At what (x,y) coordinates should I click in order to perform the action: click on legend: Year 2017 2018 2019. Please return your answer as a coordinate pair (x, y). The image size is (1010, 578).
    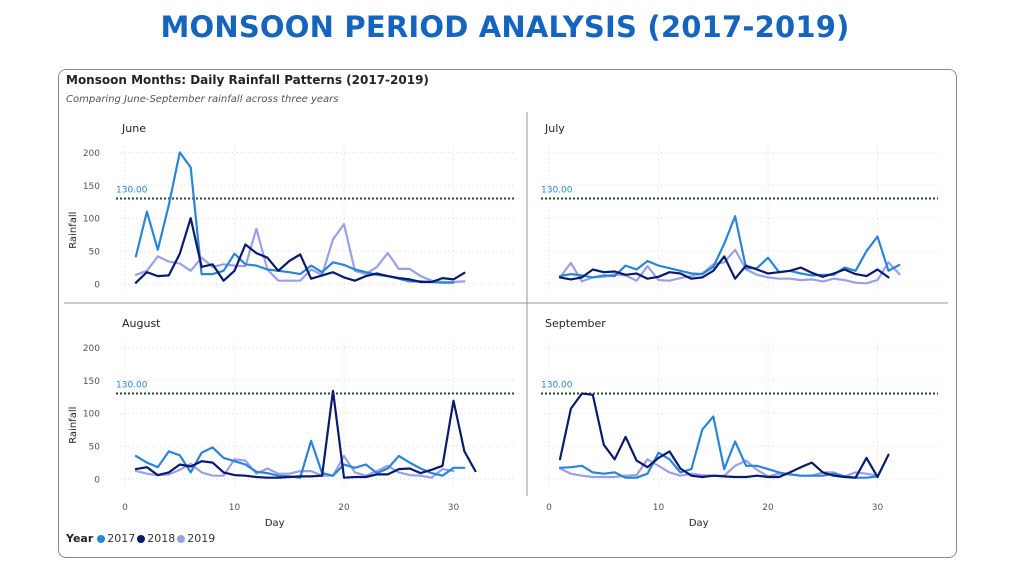
    Looking at the image, I should click on (141, 538).